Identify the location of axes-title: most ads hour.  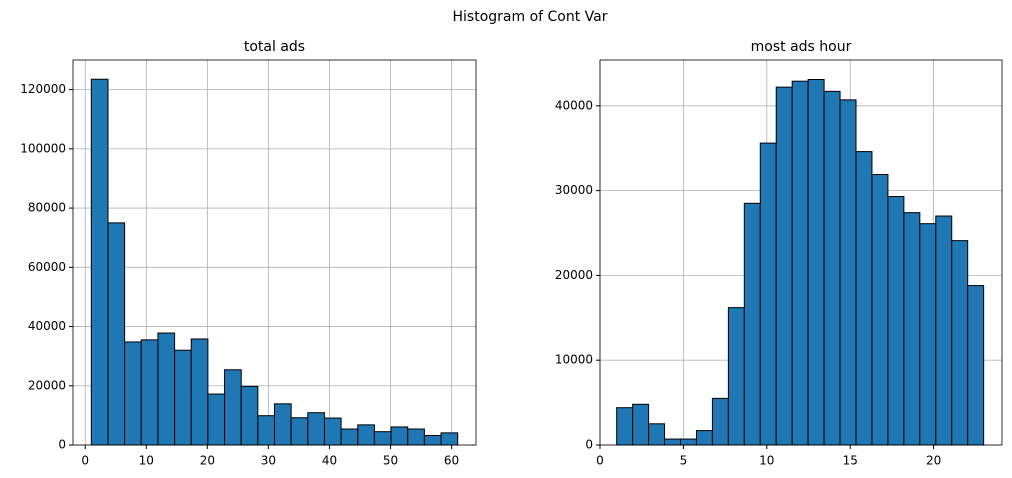
(801, 47).